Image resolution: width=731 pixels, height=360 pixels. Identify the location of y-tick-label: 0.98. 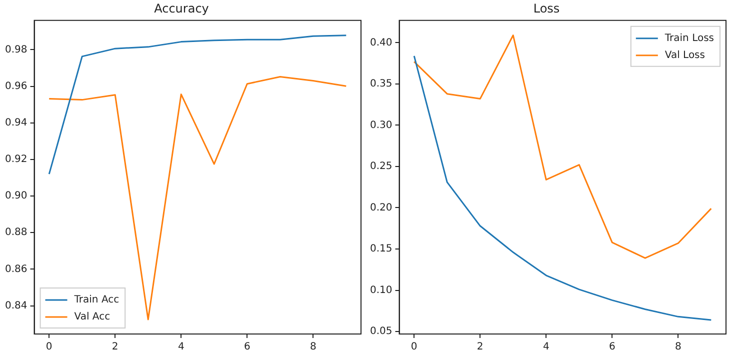
(16, 50).